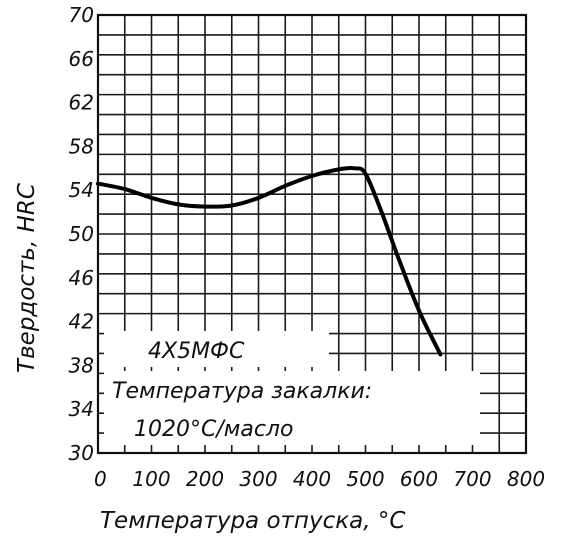 This screenshot has height=542, width=564. What do you see at coordinates (81, 365) in the screenshot?
I see `y-tick-label: 38` at bounding box center [81, 365].